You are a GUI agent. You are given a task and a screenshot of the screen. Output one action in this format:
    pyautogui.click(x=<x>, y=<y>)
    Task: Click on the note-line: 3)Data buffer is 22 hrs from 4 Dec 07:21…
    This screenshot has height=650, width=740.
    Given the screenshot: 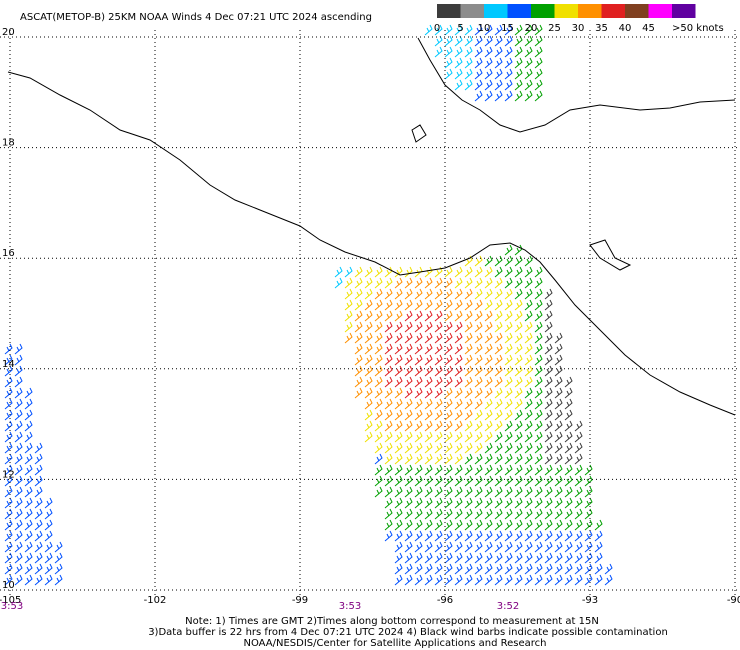 What is the action you would take?
    pyautogui.click(x=408, y=632)
    